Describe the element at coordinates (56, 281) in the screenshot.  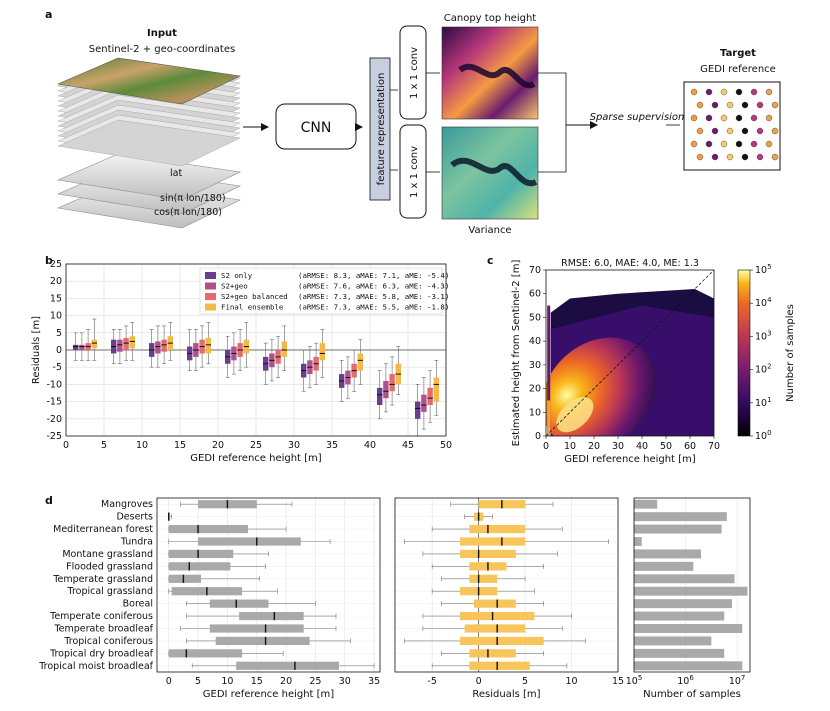
I see `b-ytick-label: 20` at that location.